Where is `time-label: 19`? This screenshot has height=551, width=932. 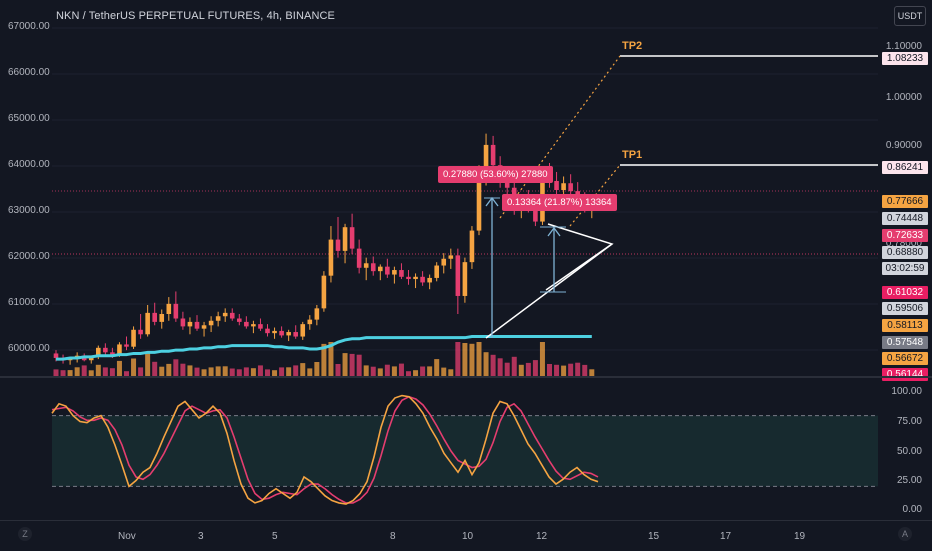
time-label: 19 is located at coordinates (800, 536).